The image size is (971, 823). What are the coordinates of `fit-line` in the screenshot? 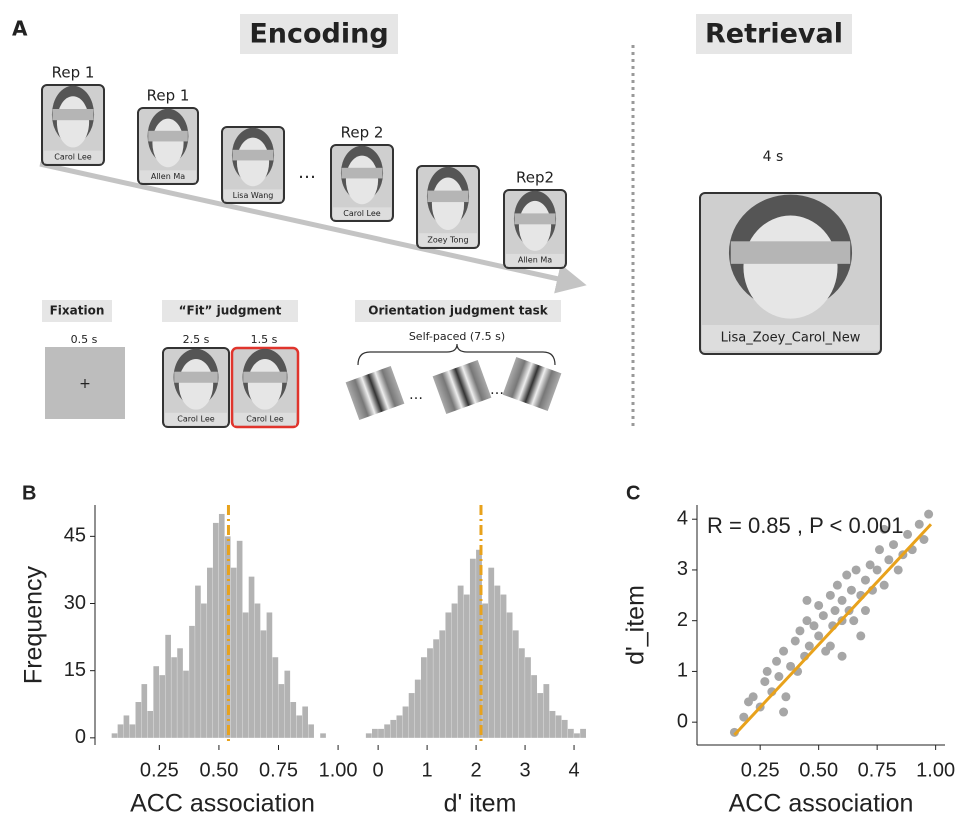 It's located at (833, 629).